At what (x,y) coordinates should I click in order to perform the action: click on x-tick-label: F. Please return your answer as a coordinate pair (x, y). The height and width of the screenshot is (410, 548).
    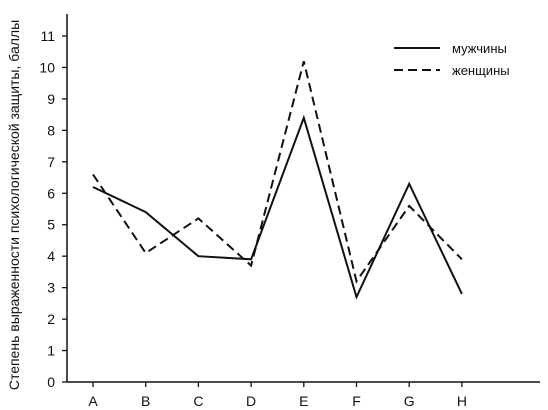
    Looking at the image, I should click on (356, 401).